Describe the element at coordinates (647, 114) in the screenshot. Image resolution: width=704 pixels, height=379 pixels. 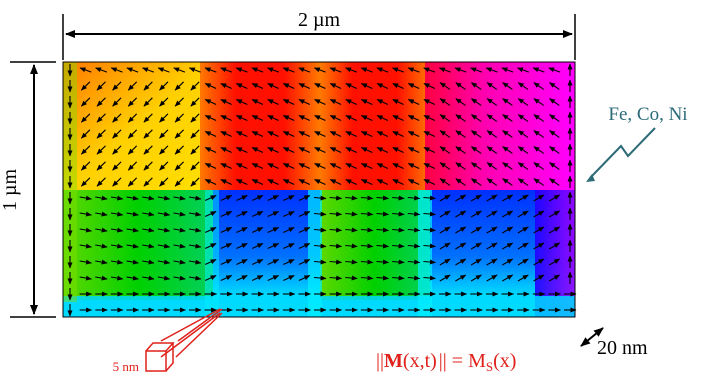
I see `materials-label: Fe, Co, Ni` at that location.